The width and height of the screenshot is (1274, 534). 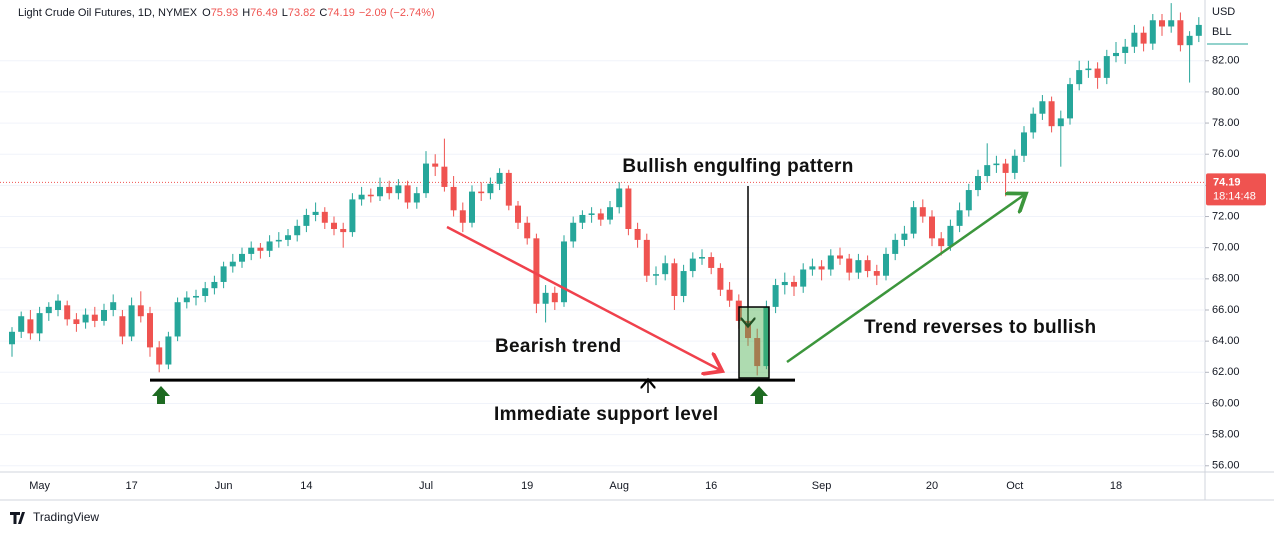 I want to click on y-tick-label: 66.00, so click(x=1226, y=310).